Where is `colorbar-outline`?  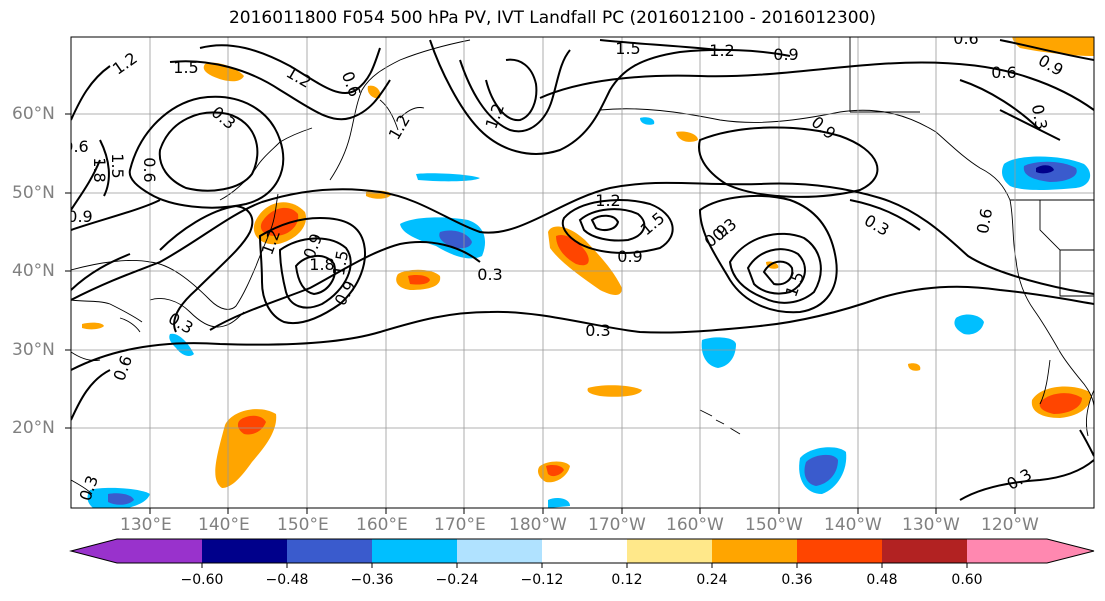 colorbar-outline is located at coordinates (582, 551).